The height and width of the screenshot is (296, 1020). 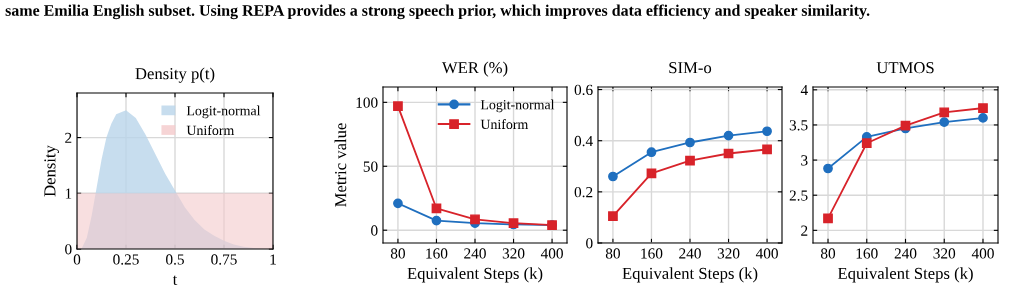 What do you see at coordinates (51, 171) in the screenshot?
I see `y-axis-title: Density` at bounding box center [51, 171].